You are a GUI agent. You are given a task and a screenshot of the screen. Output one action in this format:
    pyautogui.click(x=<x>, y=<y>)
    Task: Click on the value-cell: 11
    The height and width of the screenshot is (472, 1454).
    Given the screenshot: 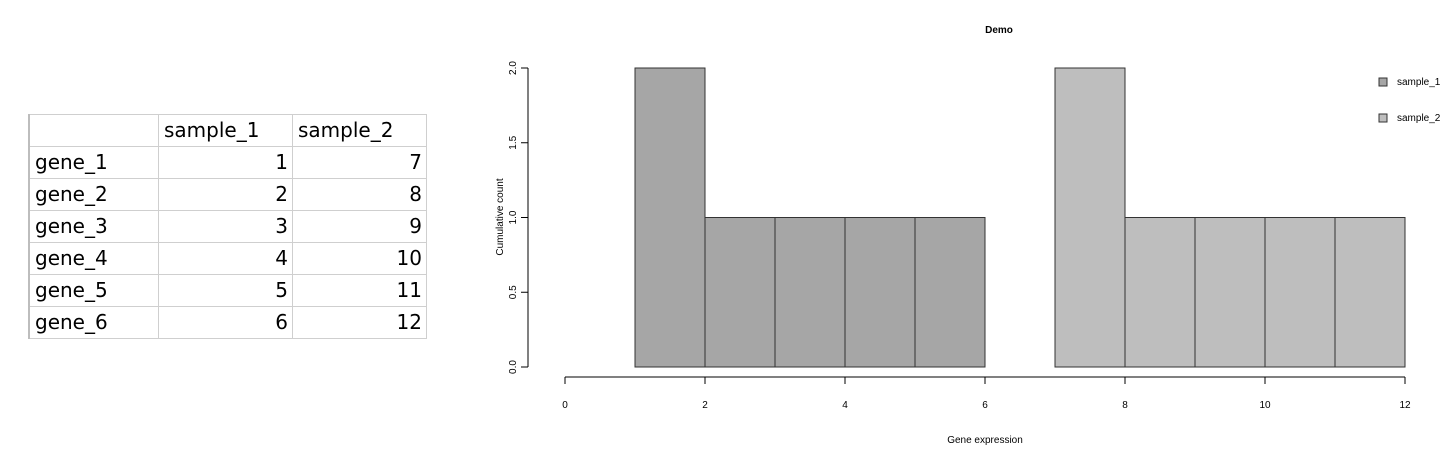 What is the action you would take?
    pyautogui.click(x=359, y=290)
    